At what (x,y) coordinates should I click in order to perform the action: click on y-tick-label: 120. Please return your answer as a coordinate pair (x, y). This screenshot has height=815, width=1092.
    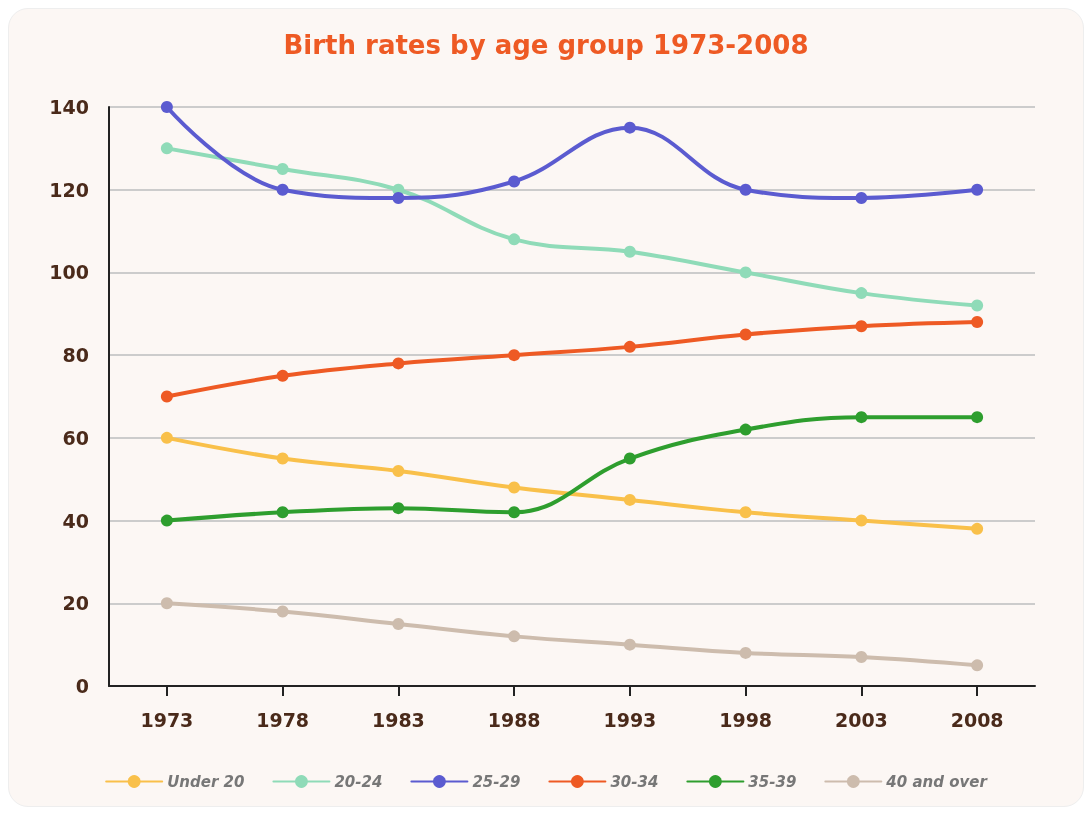
    Looking at the image, I should click on (69, 189).